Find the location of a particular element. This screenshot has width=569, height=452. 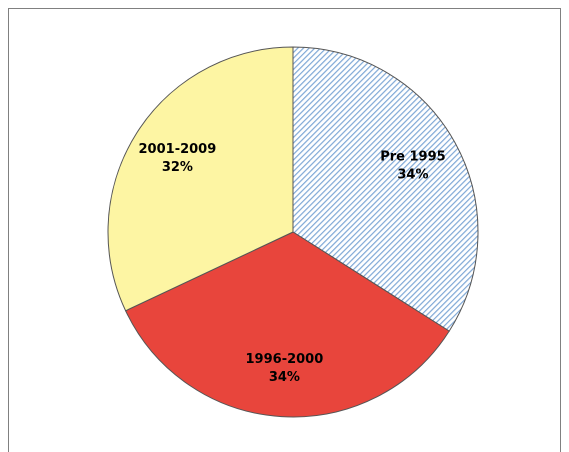

slice-value-label: 32% is located at coordinates (177, 167).